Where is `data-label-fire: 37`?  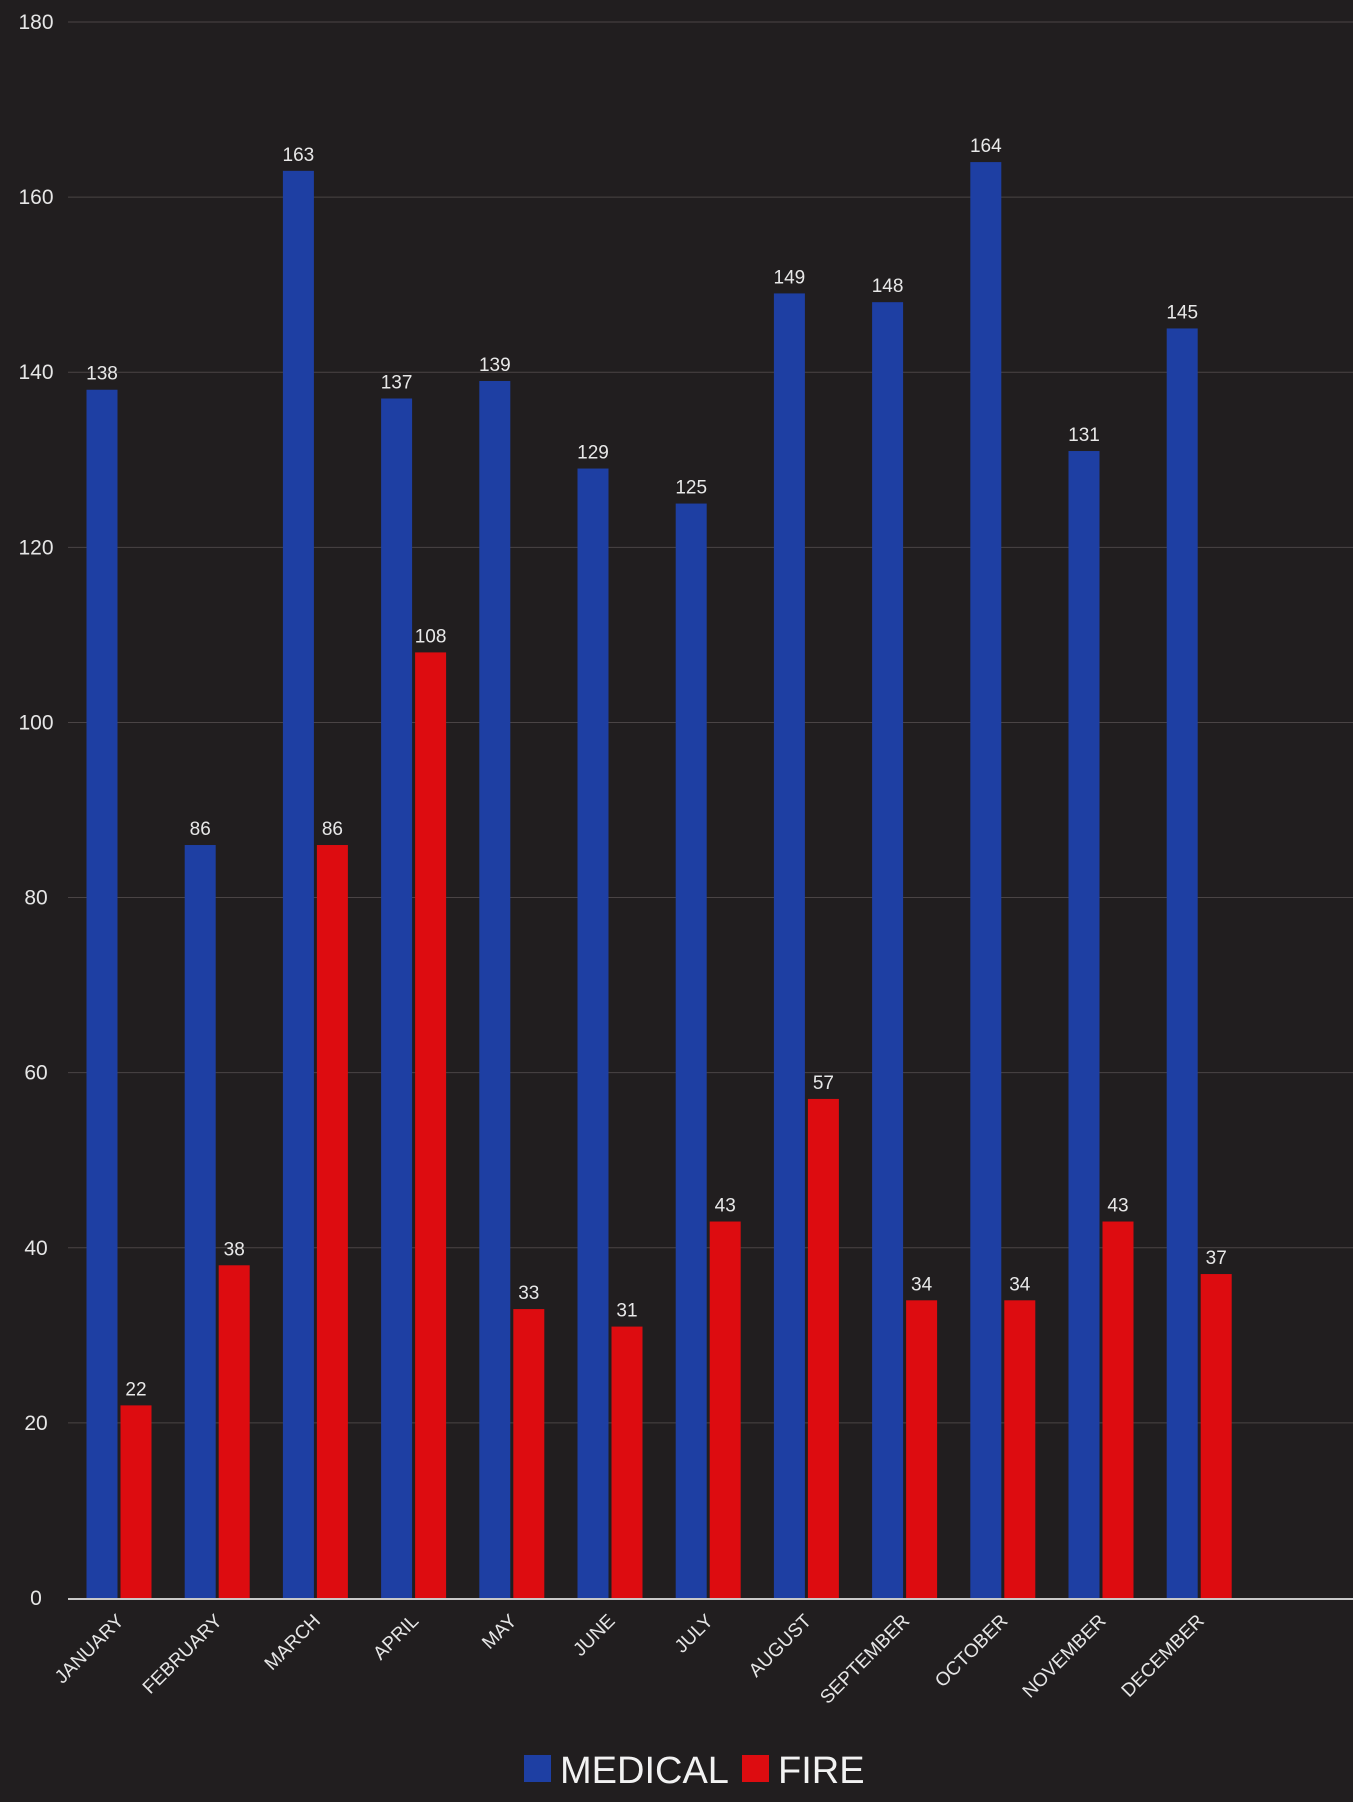 data-label-fire: 37 is located at coordinates (1216, 1258).